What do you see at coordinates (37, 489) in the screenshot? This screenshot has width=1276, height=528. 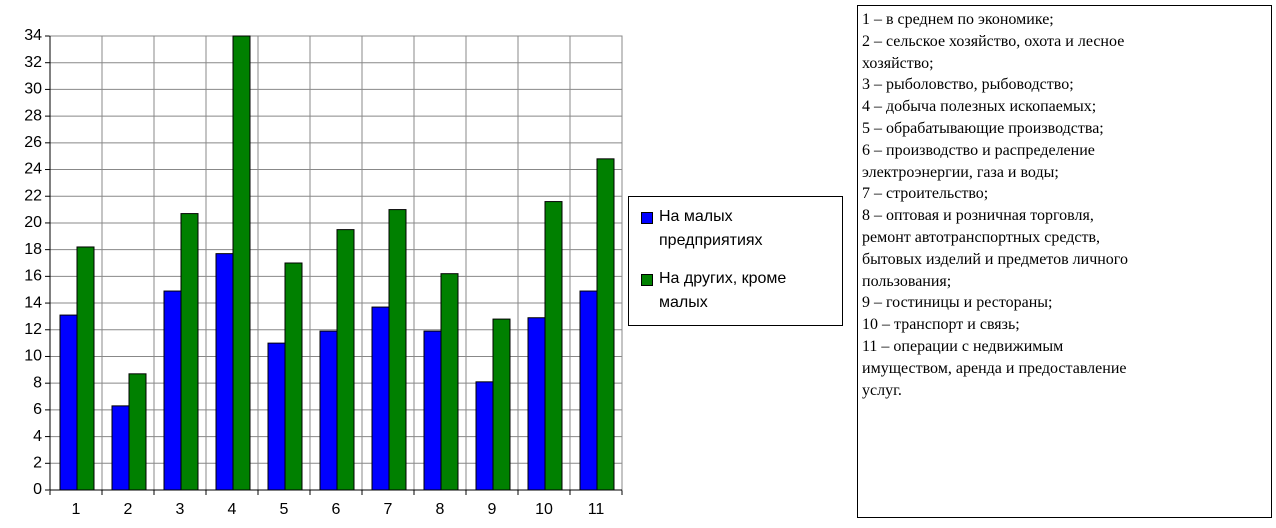 I see `y-tick-label: 0` at bounding box center [37, 489].